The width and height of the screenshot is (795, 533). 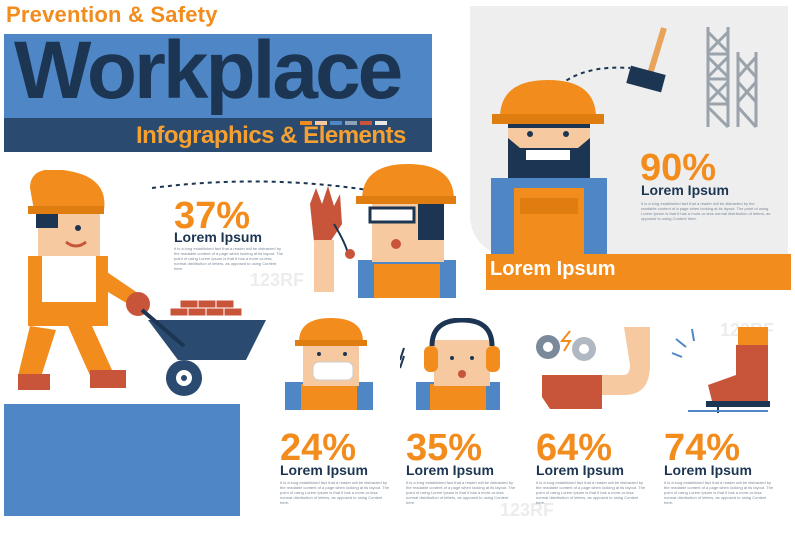 I want to click on bearded-worker-icon, so click(x=549, y=167).